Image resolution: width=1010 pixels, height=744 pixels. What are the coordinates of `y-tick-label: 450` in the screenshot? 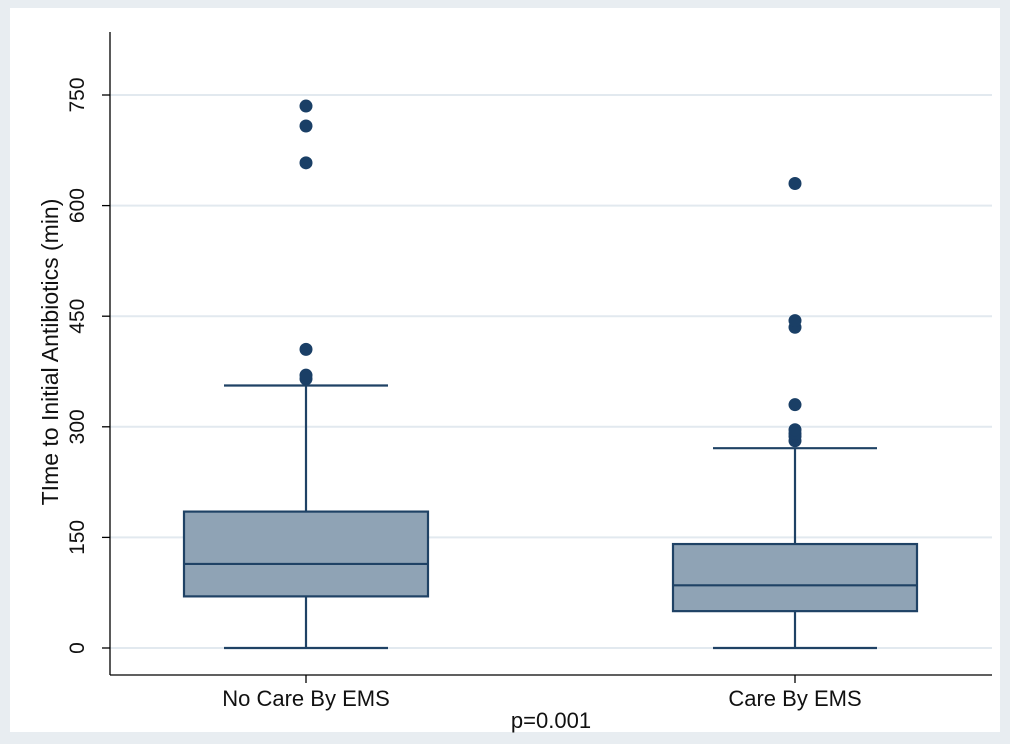 It's located at (77, 316).